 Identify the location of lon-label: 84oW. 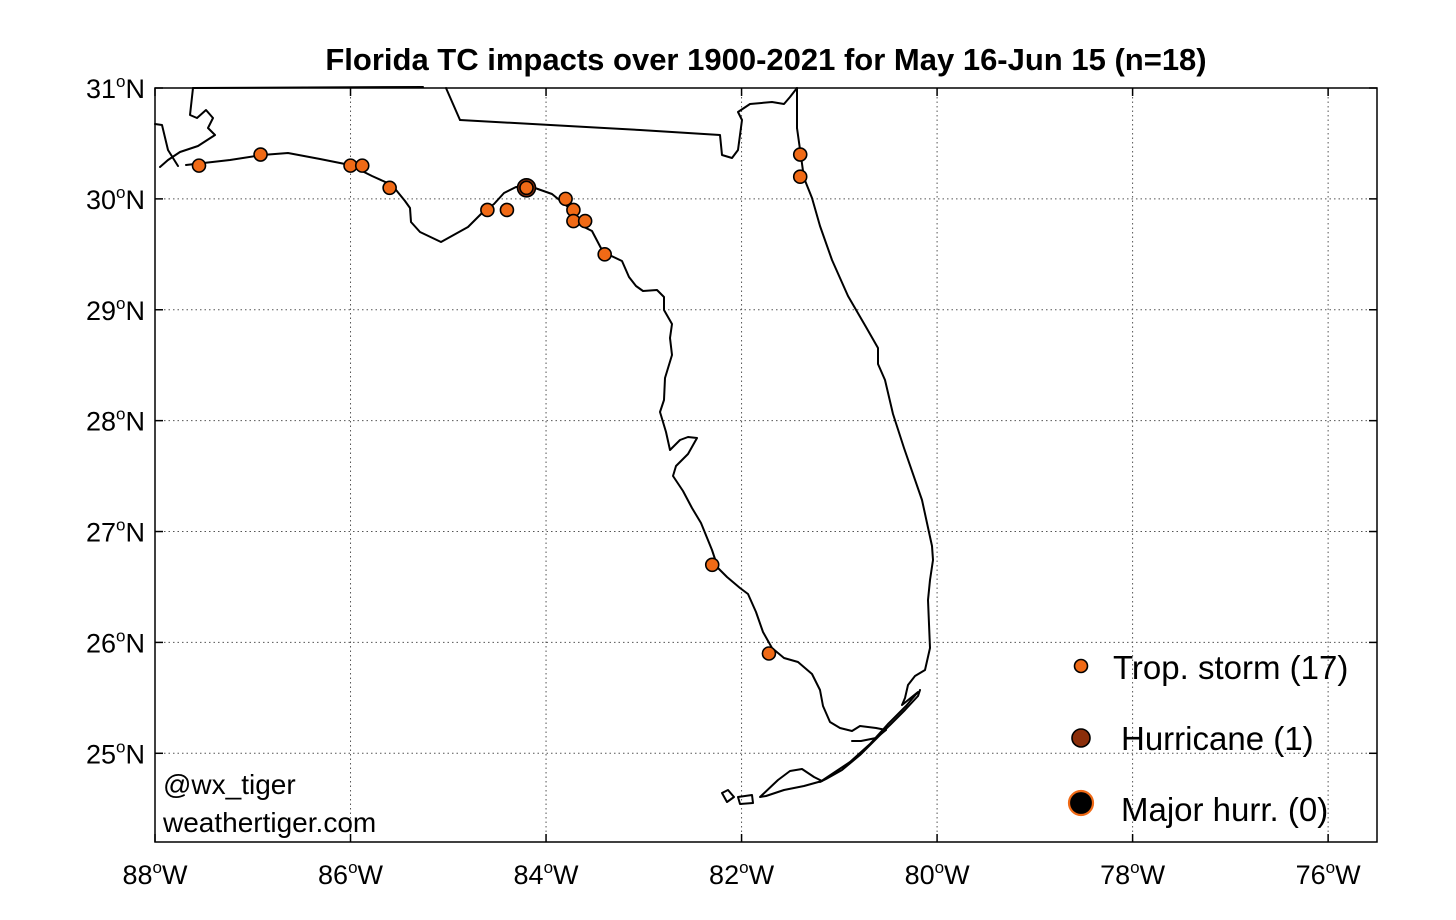
(547, 874).